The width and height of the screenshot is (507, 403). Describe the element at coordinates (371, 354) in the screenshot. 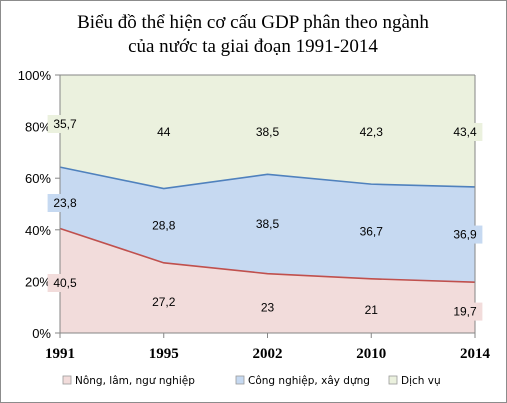

I see `x-tick-label: 2010` at that location.